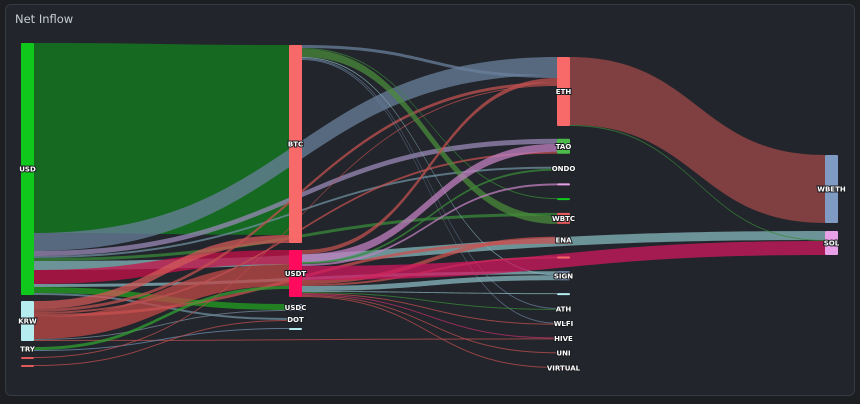 The height and width of the screenshot is (404, 860). I want to click on node-label: USDT, so click(296, 274).